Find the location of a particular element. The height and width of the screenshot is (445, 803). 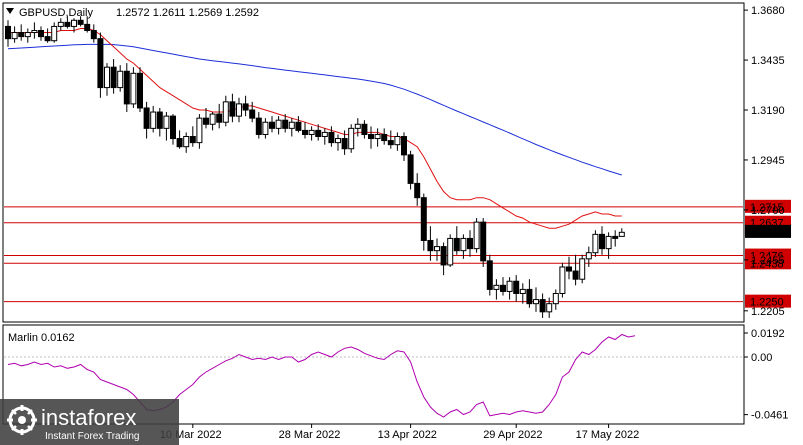

ohlc-readout: 1.2572 1.2611 1.2569 1.2592 is located at coordinates (187, 13).